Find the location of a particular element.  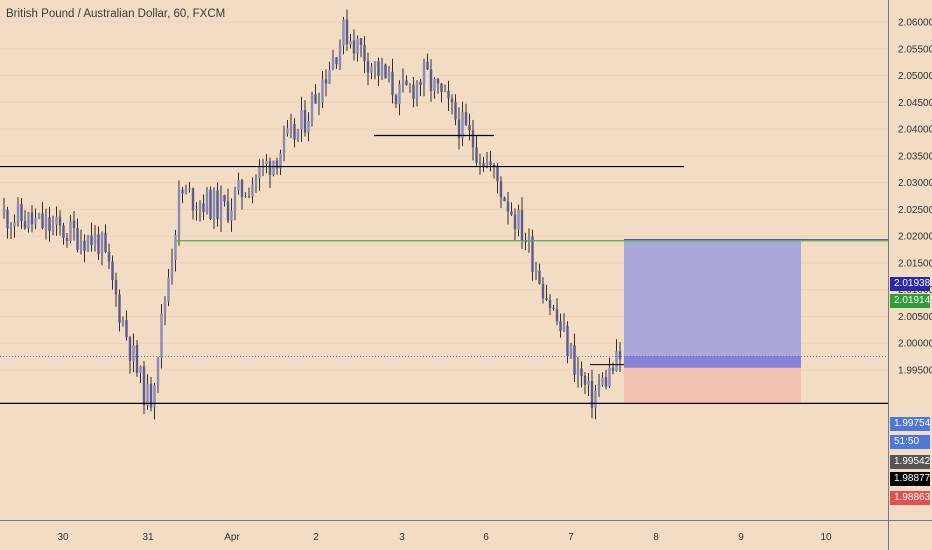

y-tick-label: 2.05500 is located at coordinates (915, 49).